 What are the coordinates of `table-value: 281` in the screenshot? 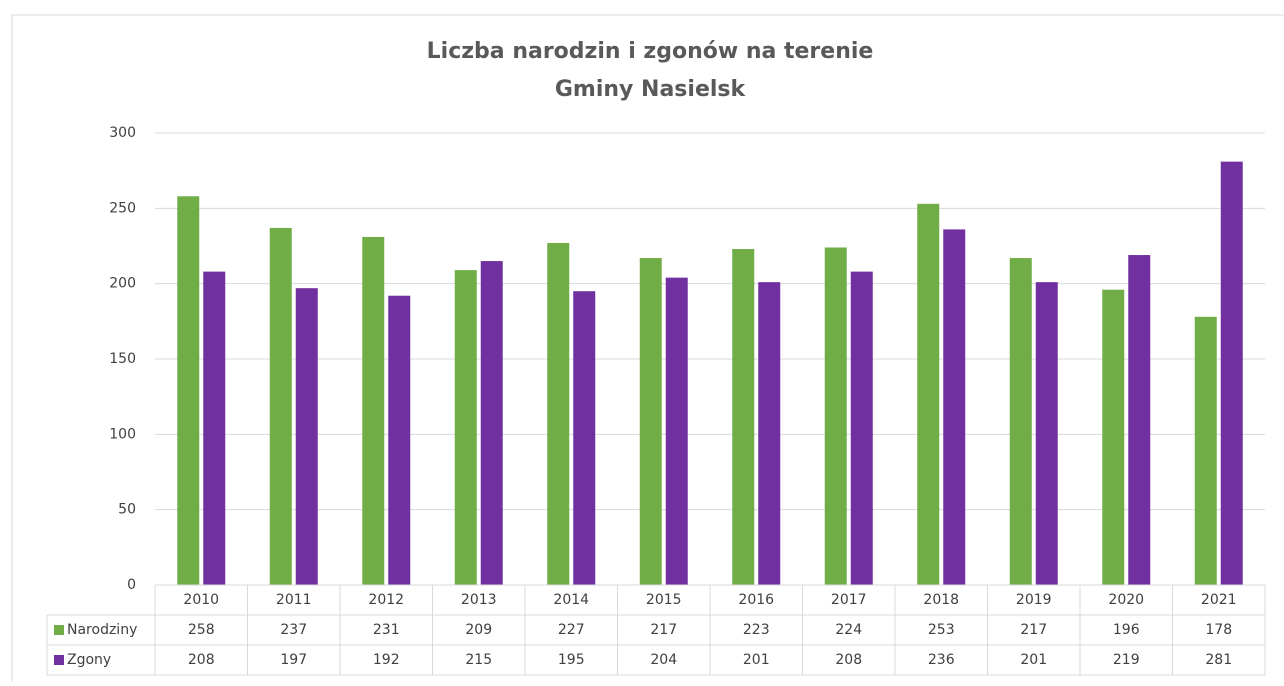 It's located at (1218, 660).